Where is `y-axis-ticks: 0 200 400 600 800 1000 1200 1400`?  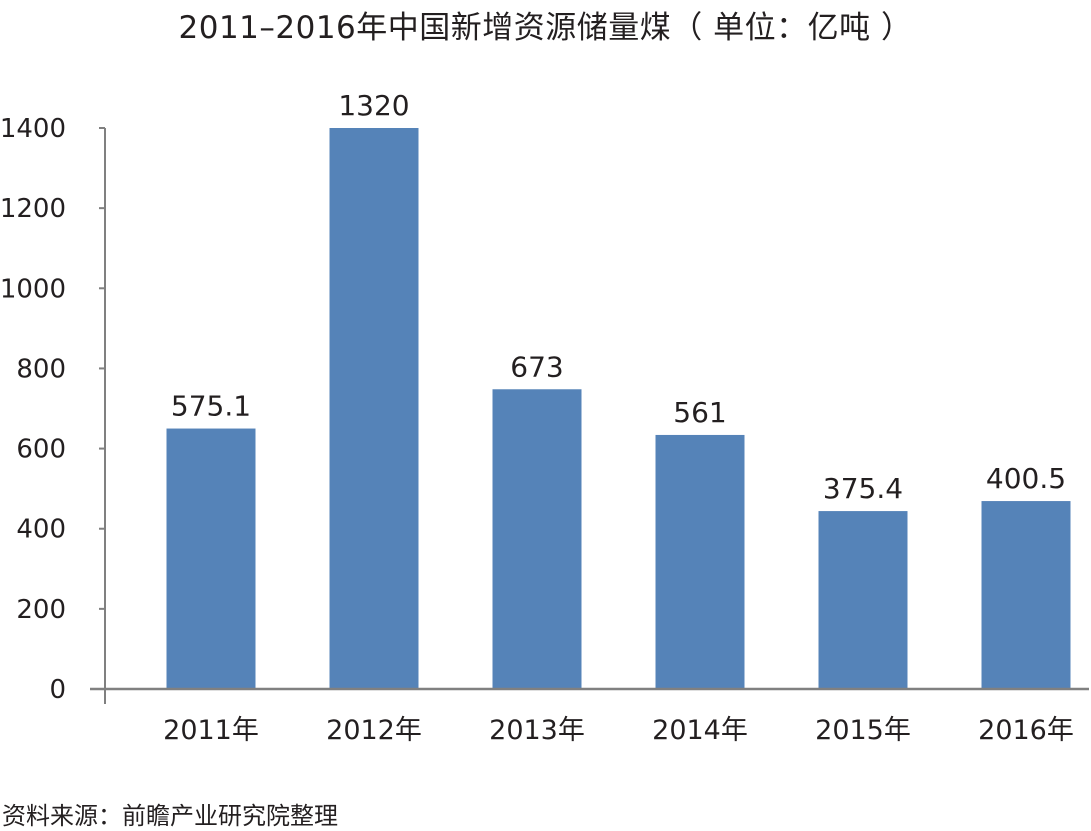 y-axis-ticks: 0 200 400 600 800 1000 1200 1400 is located at coordinates (52, 409).